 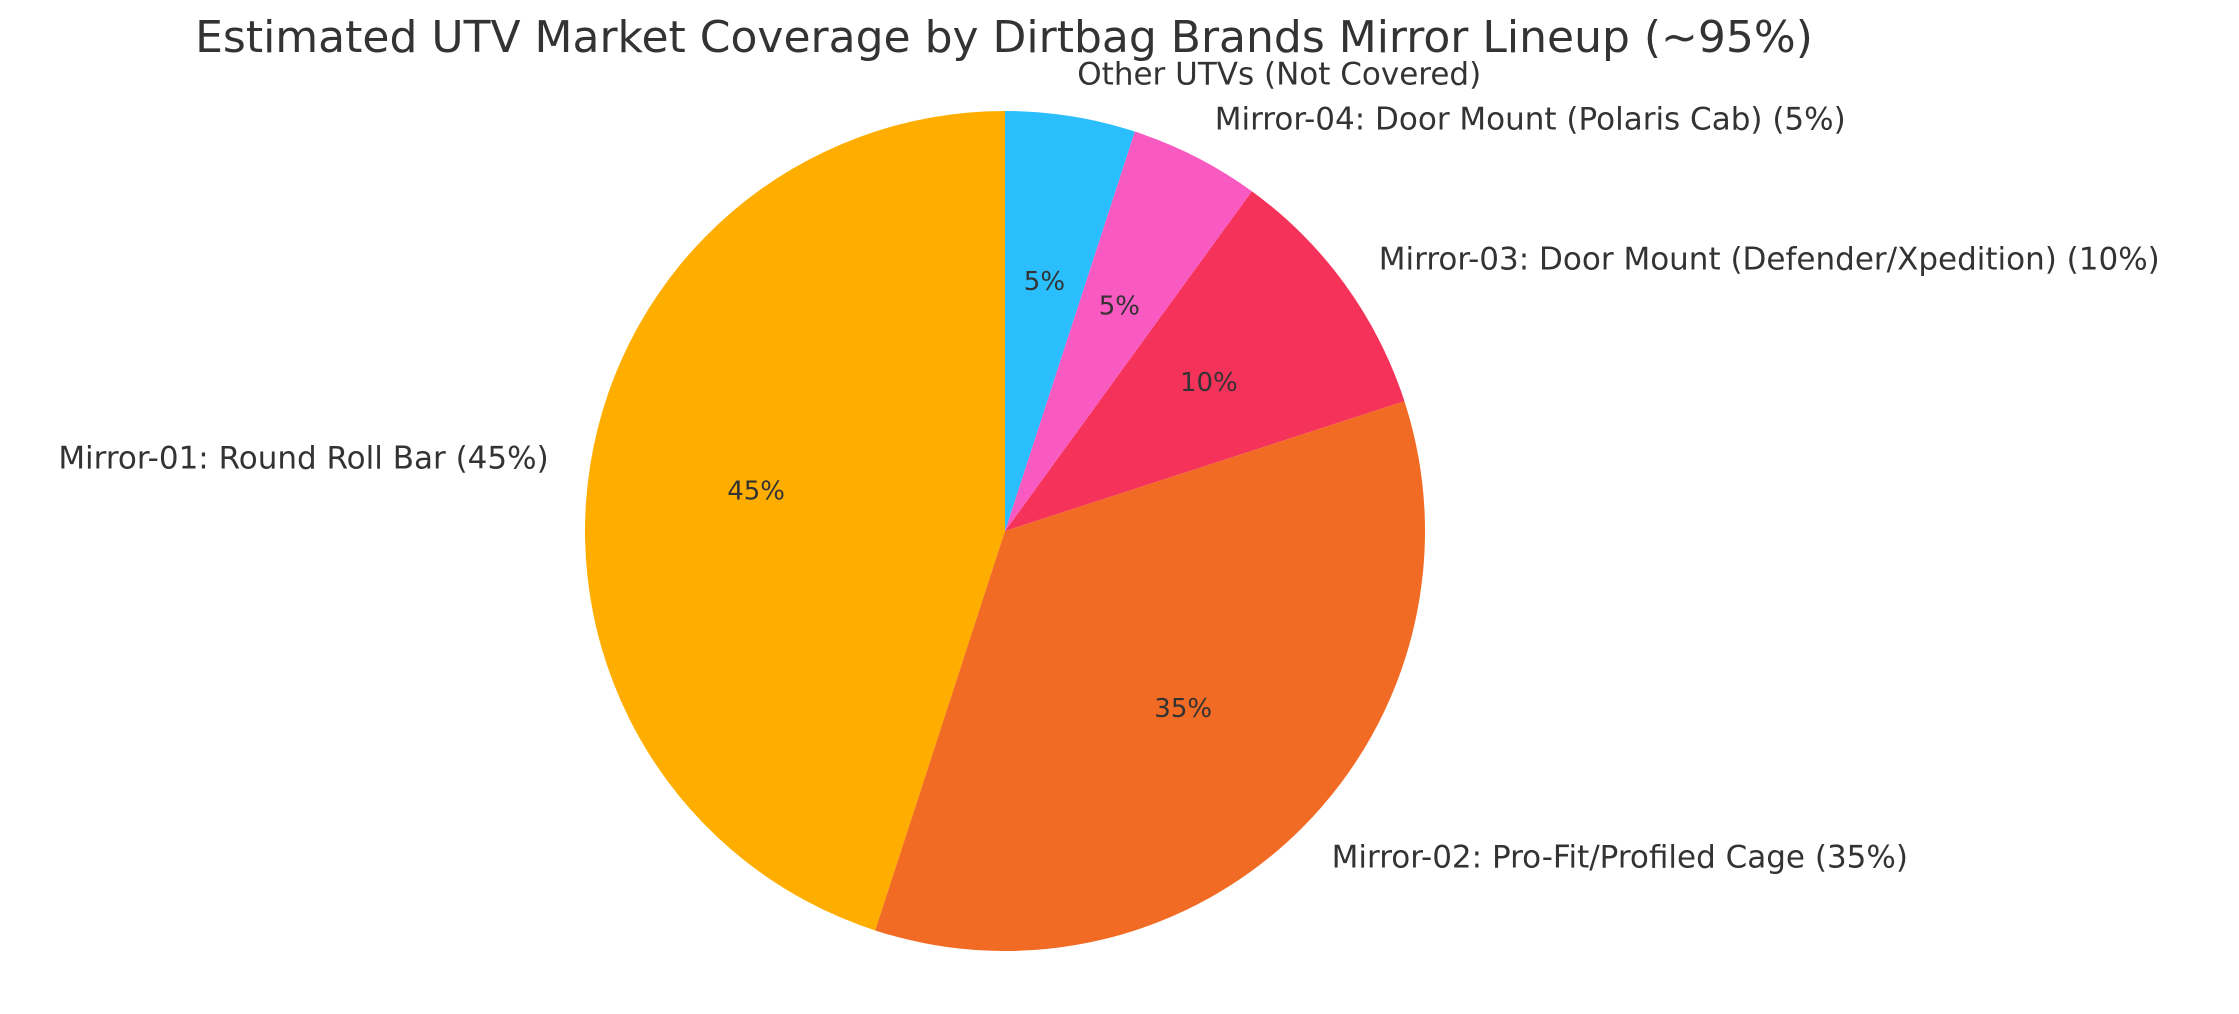 What do you see at coordinates (1119, 306) in the screenshot?
I see `percent-label-4: 5%` at bounding box center [1119, 306].